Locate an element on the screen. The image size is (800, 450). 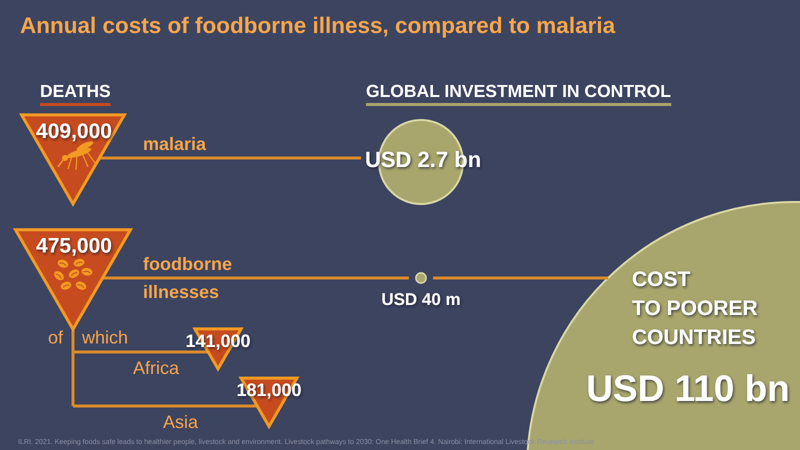
text: of which is located at coordinates (88, 337).